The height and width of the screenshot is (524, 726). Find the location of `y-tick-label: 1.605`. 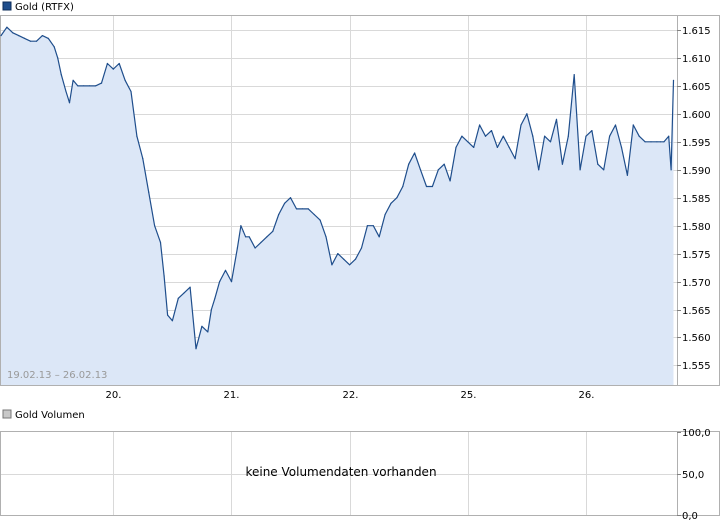

y-tick-label: 1.605 is located at coordinates (696, 87).